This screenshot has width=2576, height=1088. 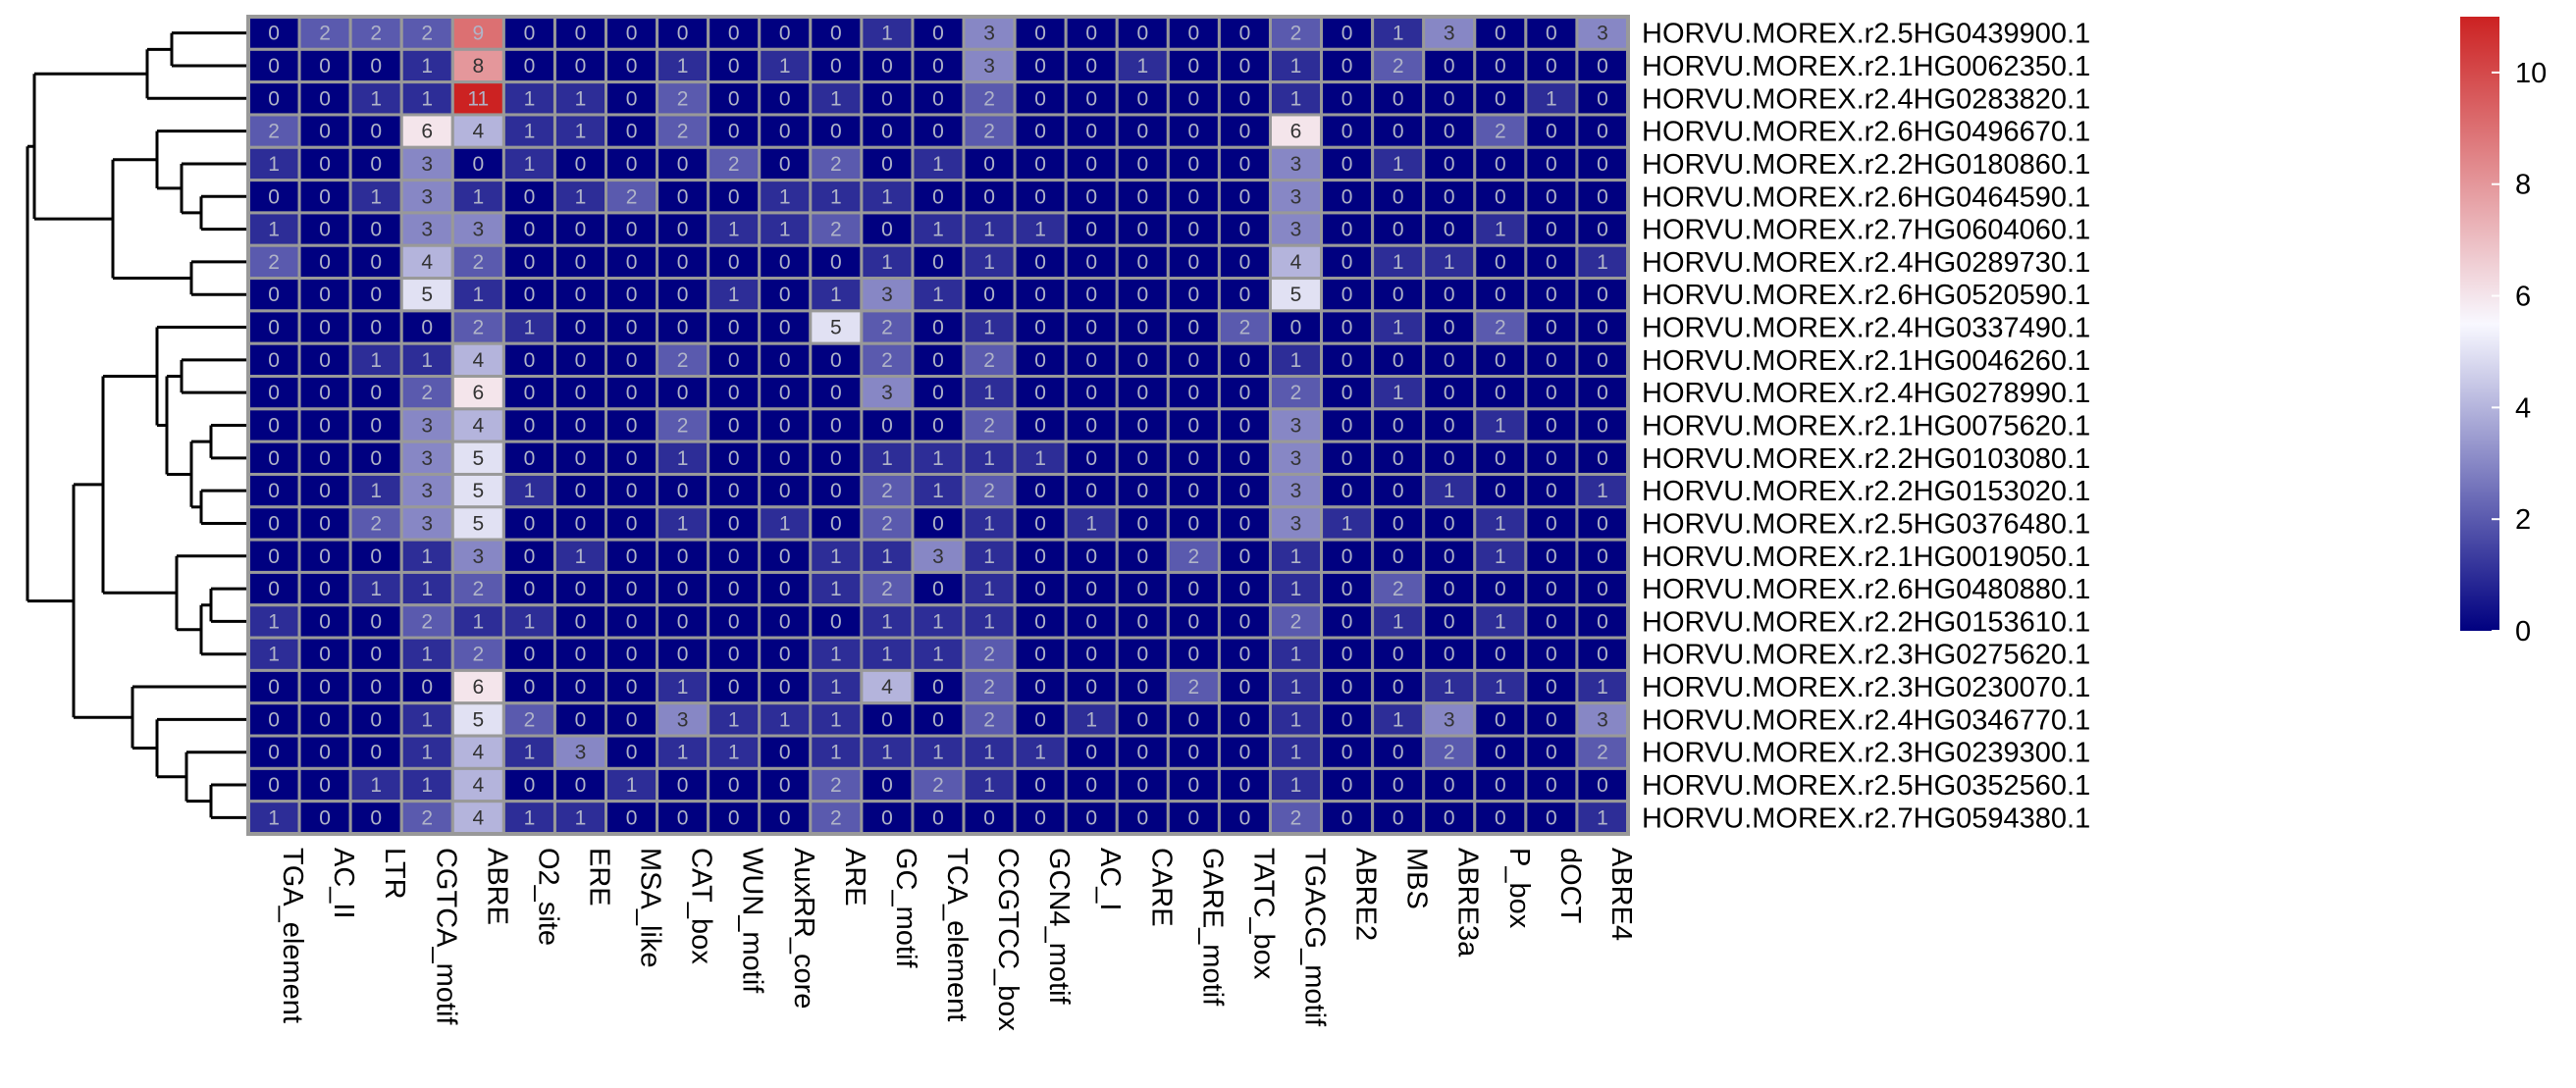 What do you see at coordinates (1059, 926) in the screenshot?
I see `column-label: GCN4_motif` at bounding box center [1059, 926].